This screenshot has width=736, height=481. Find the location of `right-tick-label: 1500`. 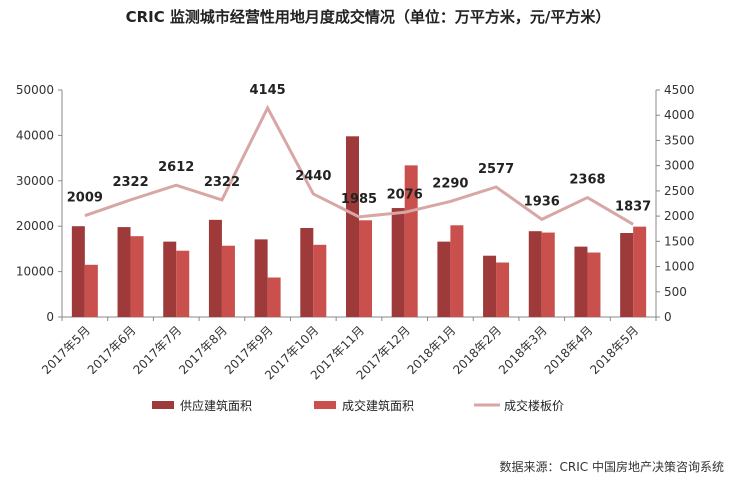

right-tick-label: 1500 is located at coordinates (679, 241).